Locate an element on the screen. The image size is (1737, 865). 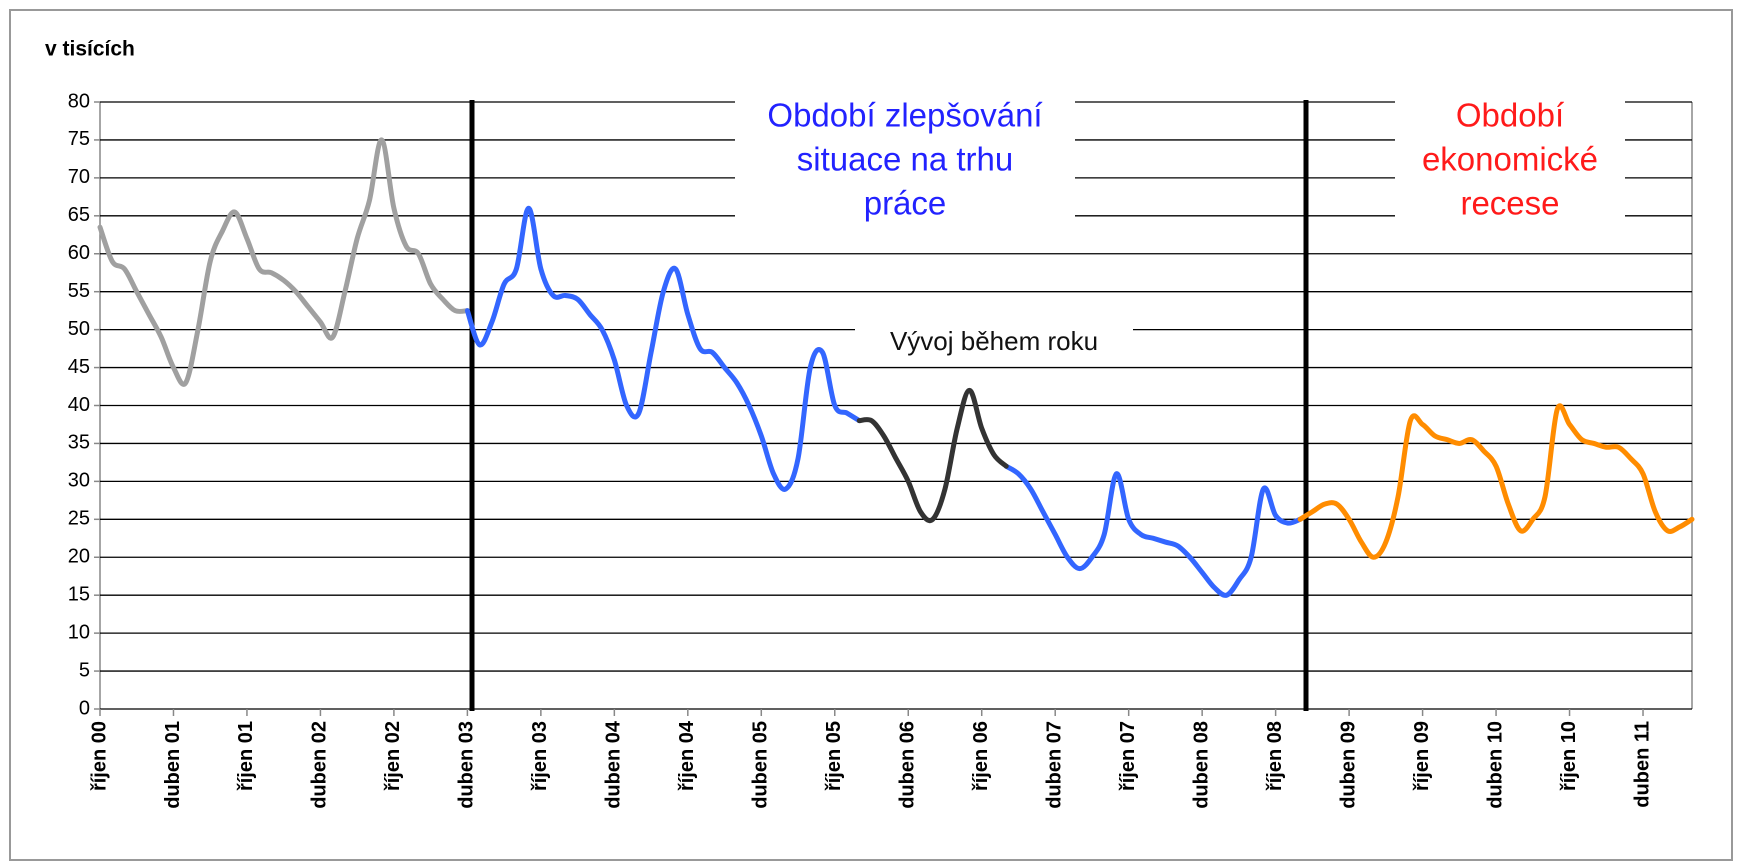
y-tick-label: 0 is located at coordinates (84, 708).